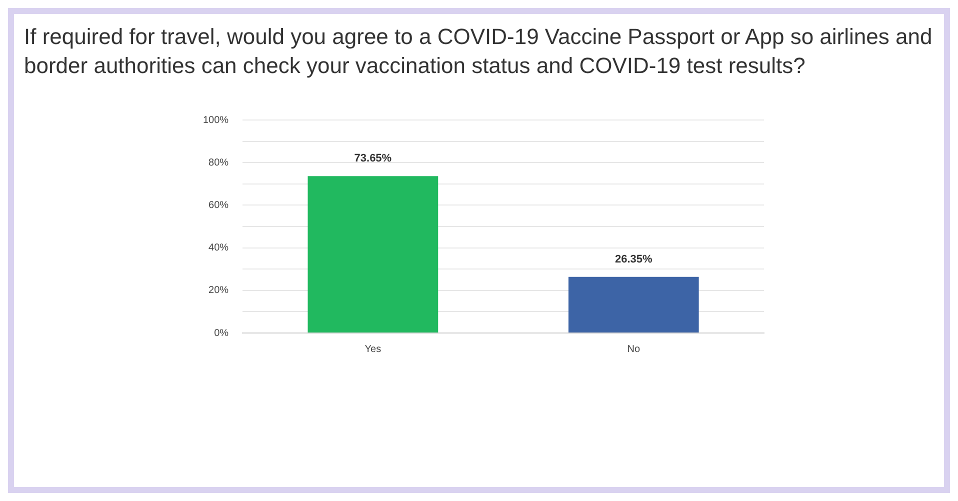 The height and width of the screenshot is (501, 958). I want to click on y-tick-label: 40%, so click(218, 248).